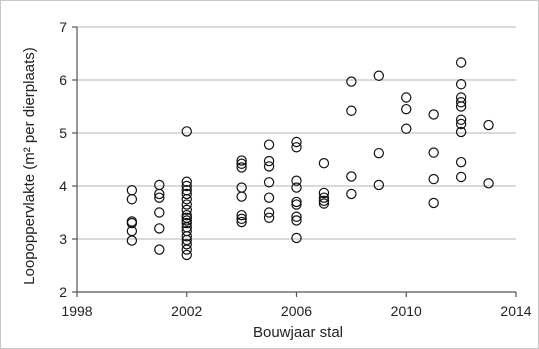  Describe the element at coordinates (29, 166) in the screenshot. I see `y-axis-title: Loopoppervlakte (m² per dierplaats)` at that location.